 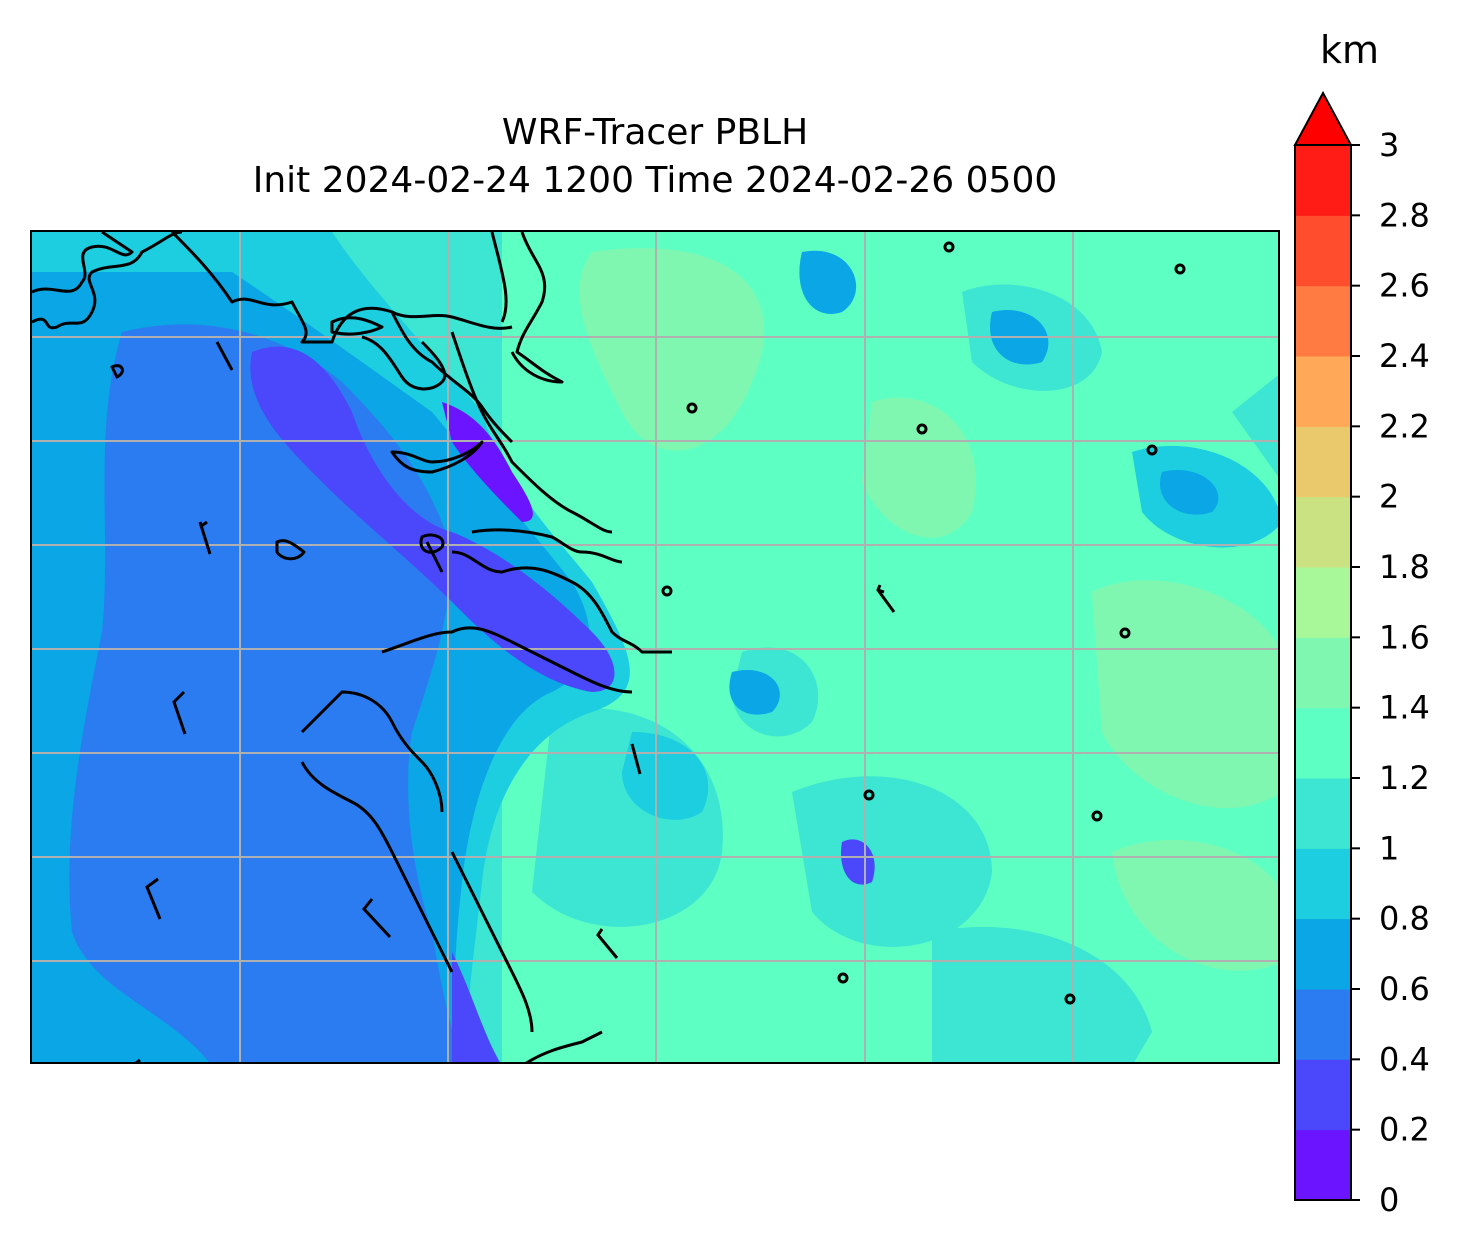 What do you see at coordinates (507, 660) in the screenshot?
I see `coastline-bay-south` at bounding box center [507, 660].